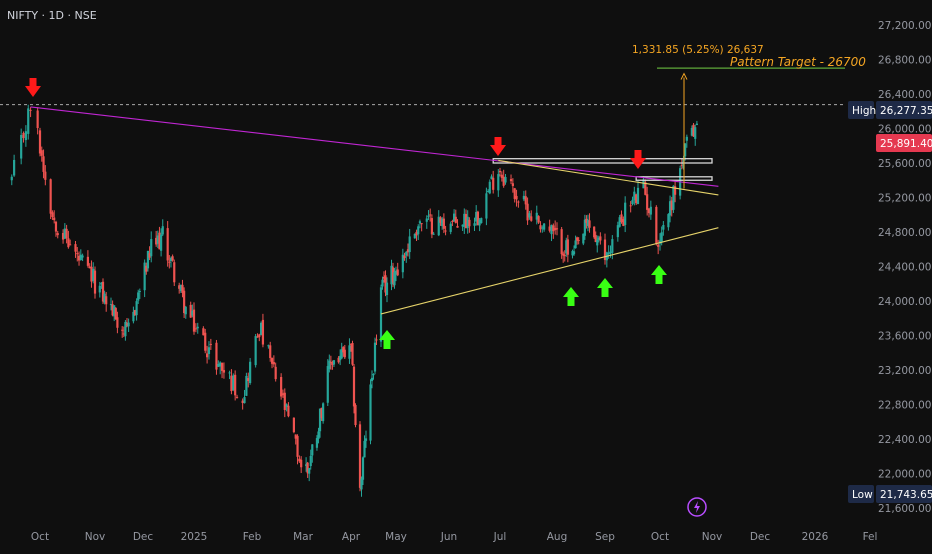  I want to click on x-tick-label: 2026, so click(815, 537).